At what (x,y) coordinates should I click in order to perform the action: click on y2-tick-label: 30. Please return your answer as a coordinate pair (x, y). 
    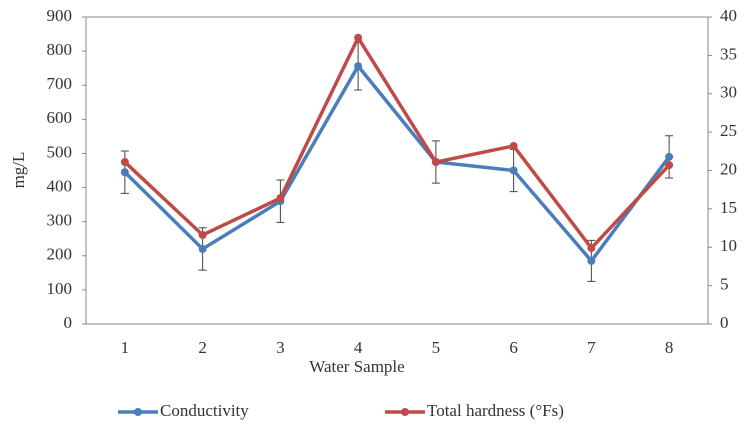
    Looking at the image, I should click on (728, 92).